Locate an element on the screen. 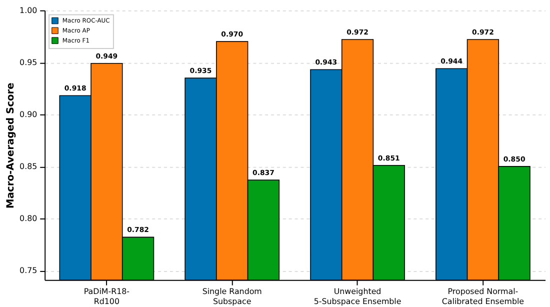 The height and width of the screenshot is (307, 550). y-tick-label: 0.85 is located at coordinates (29, 166).